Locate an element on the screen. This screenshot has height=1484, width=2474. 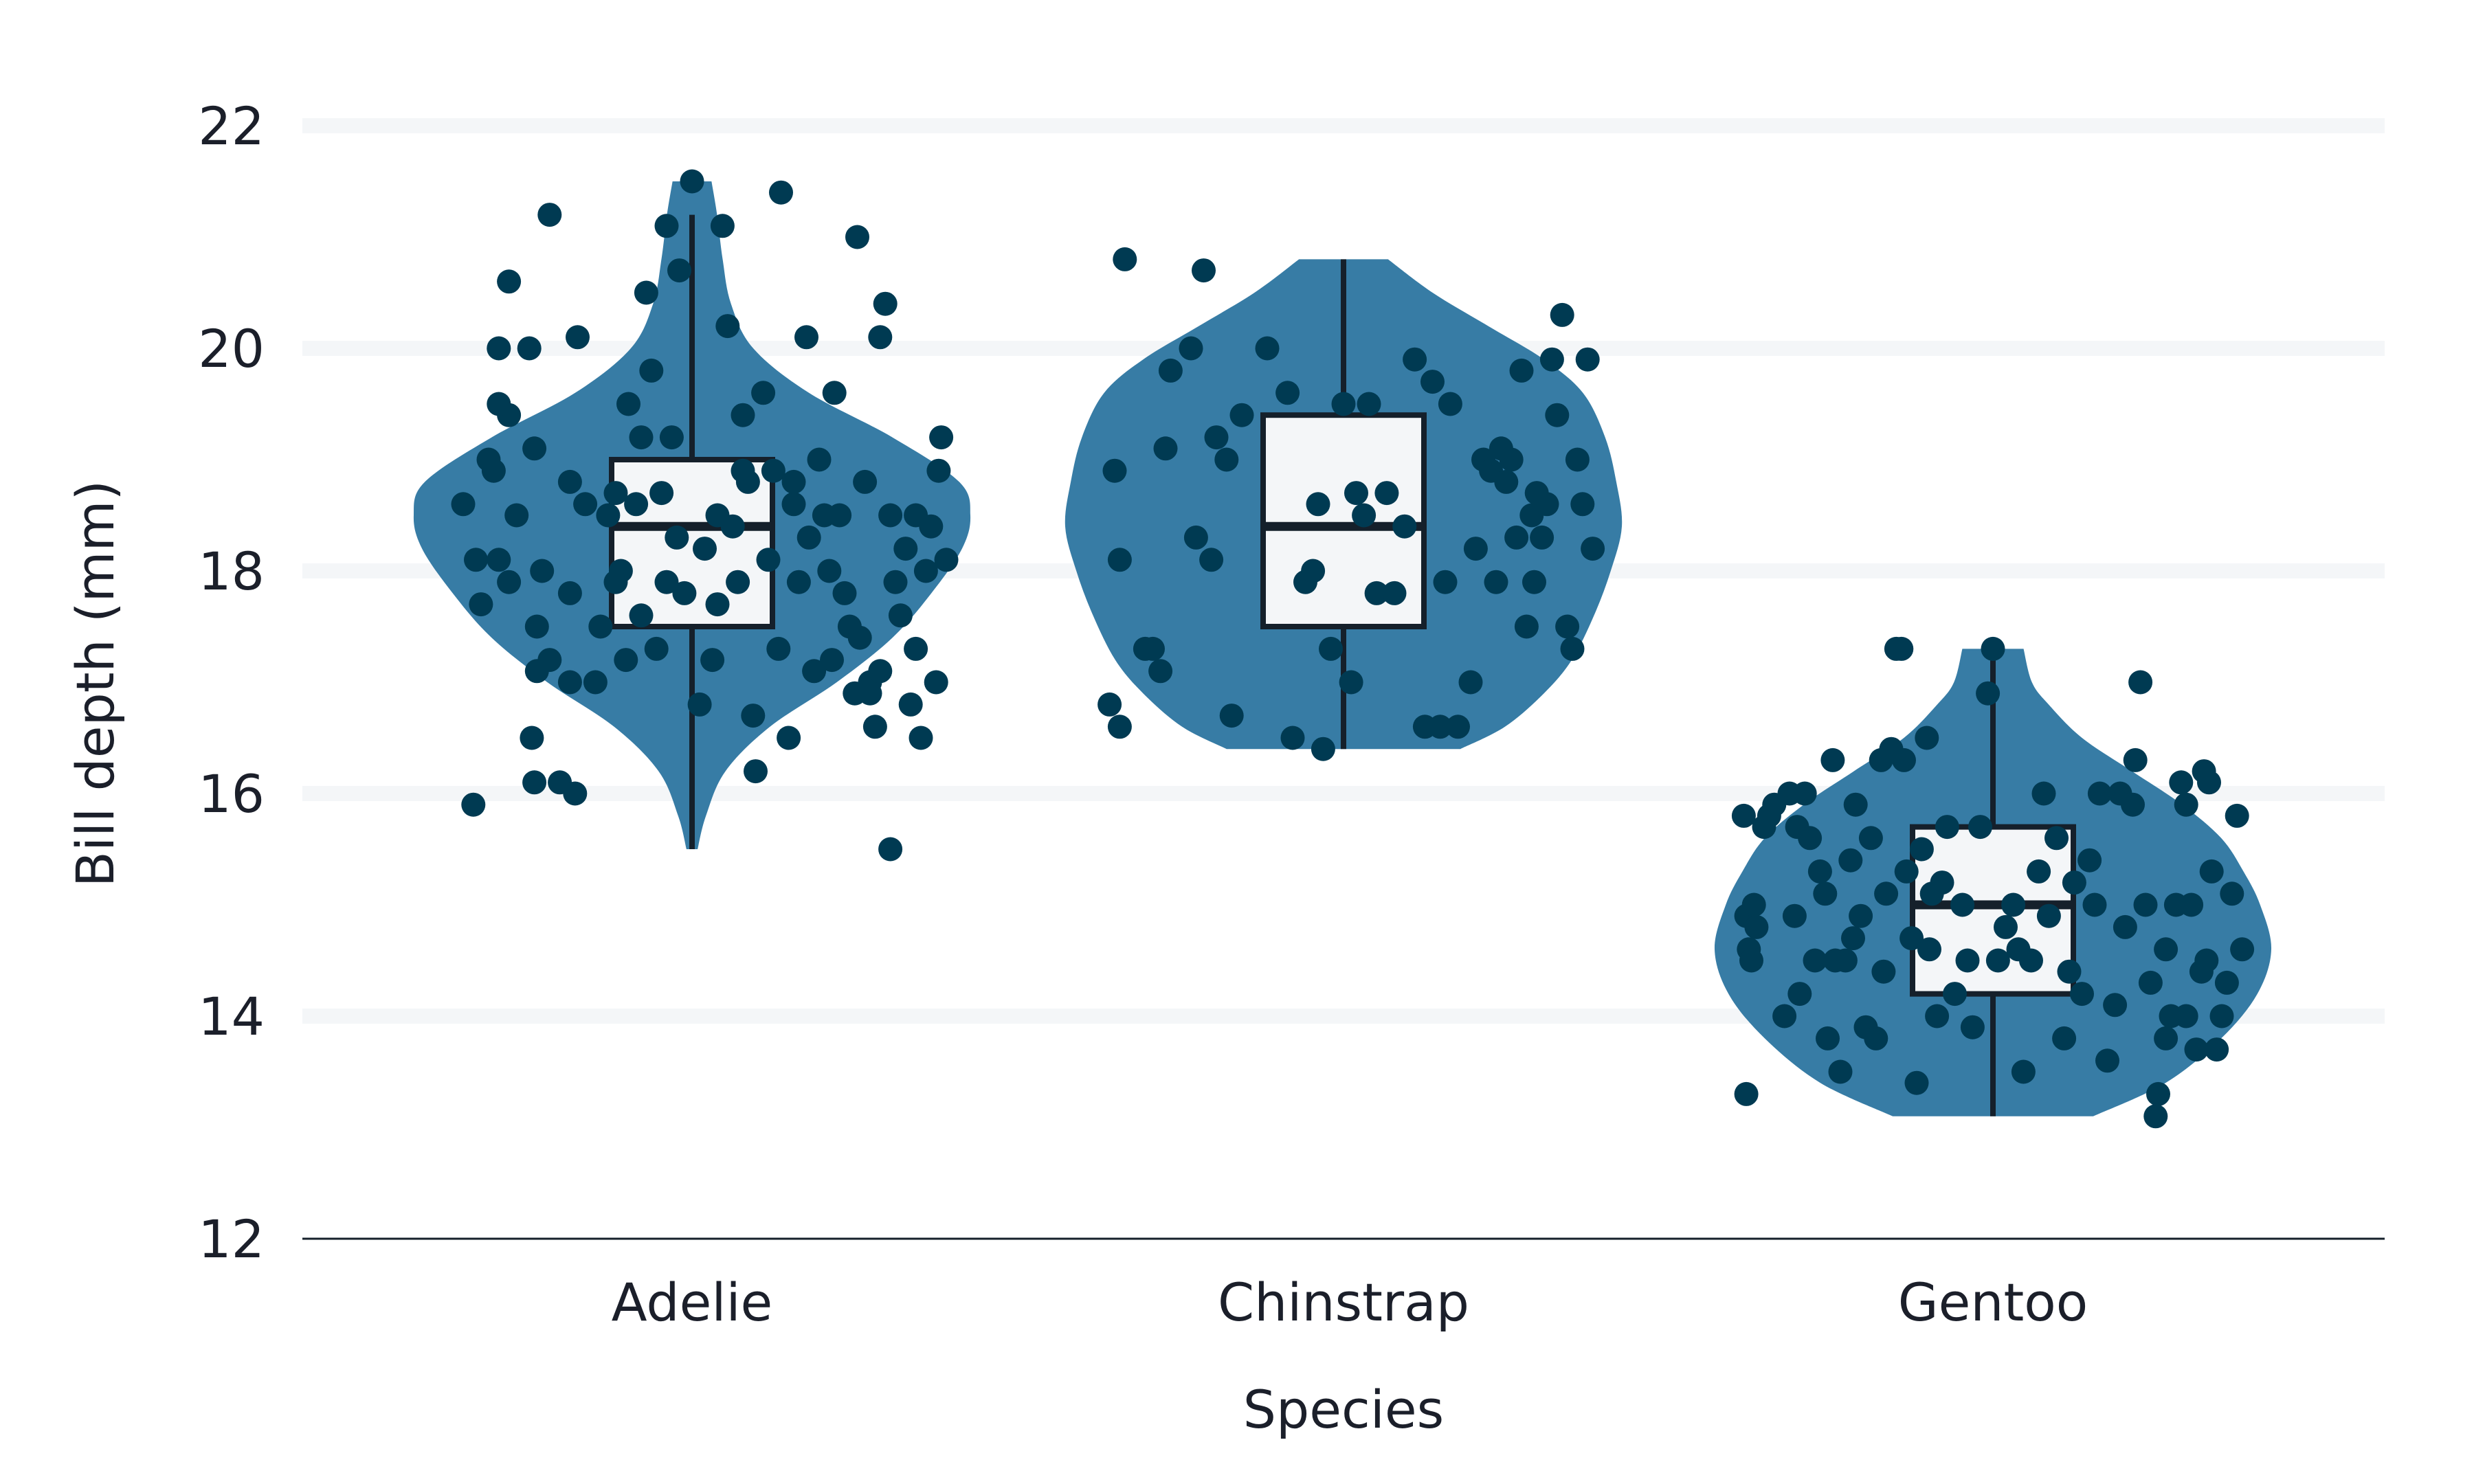
y-tick-label-14: 14 is located at coordinates (231, 1017).